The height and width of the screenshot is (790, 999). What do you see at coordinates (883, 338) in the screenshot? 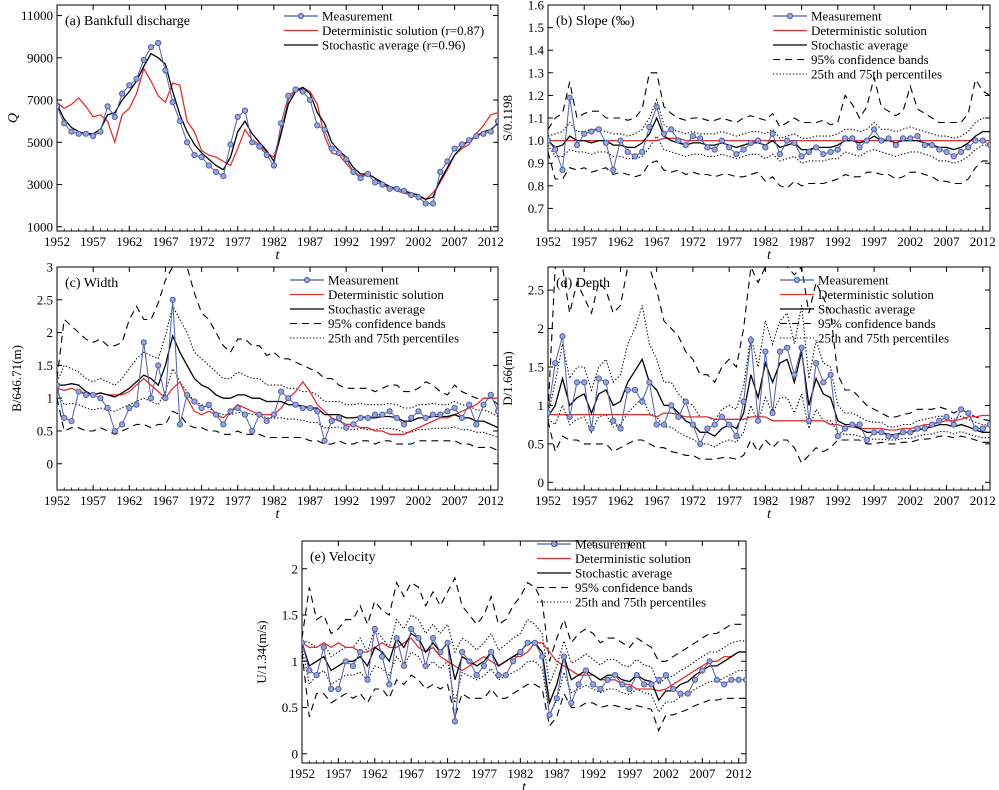
I see `legend-label-d-4: 25th and 75th percentiles` at bounding box center [883, 338].